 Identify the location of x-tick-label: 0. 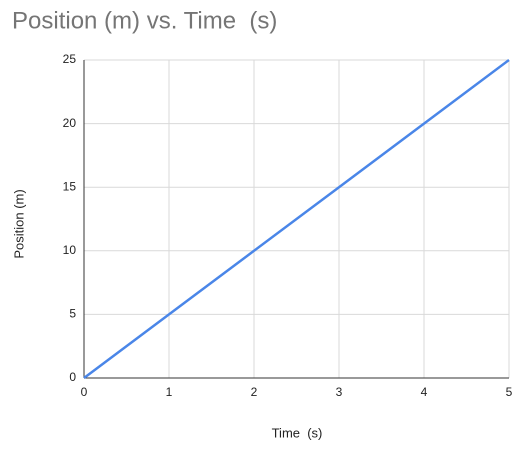
(84, 392).